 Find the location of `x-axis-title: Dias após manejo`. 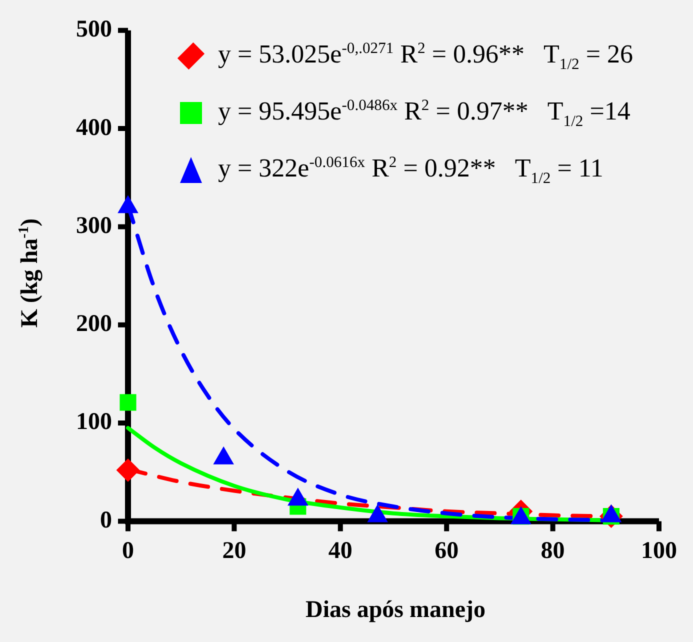

x-axis-title: Dias após manejo is located at coordinates (395, 610).